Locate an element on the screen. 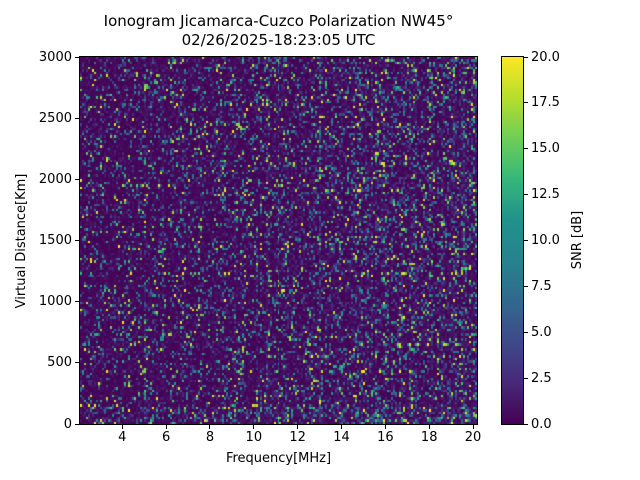  y-tick-label: 3000 is located at coordinates (55, 57).